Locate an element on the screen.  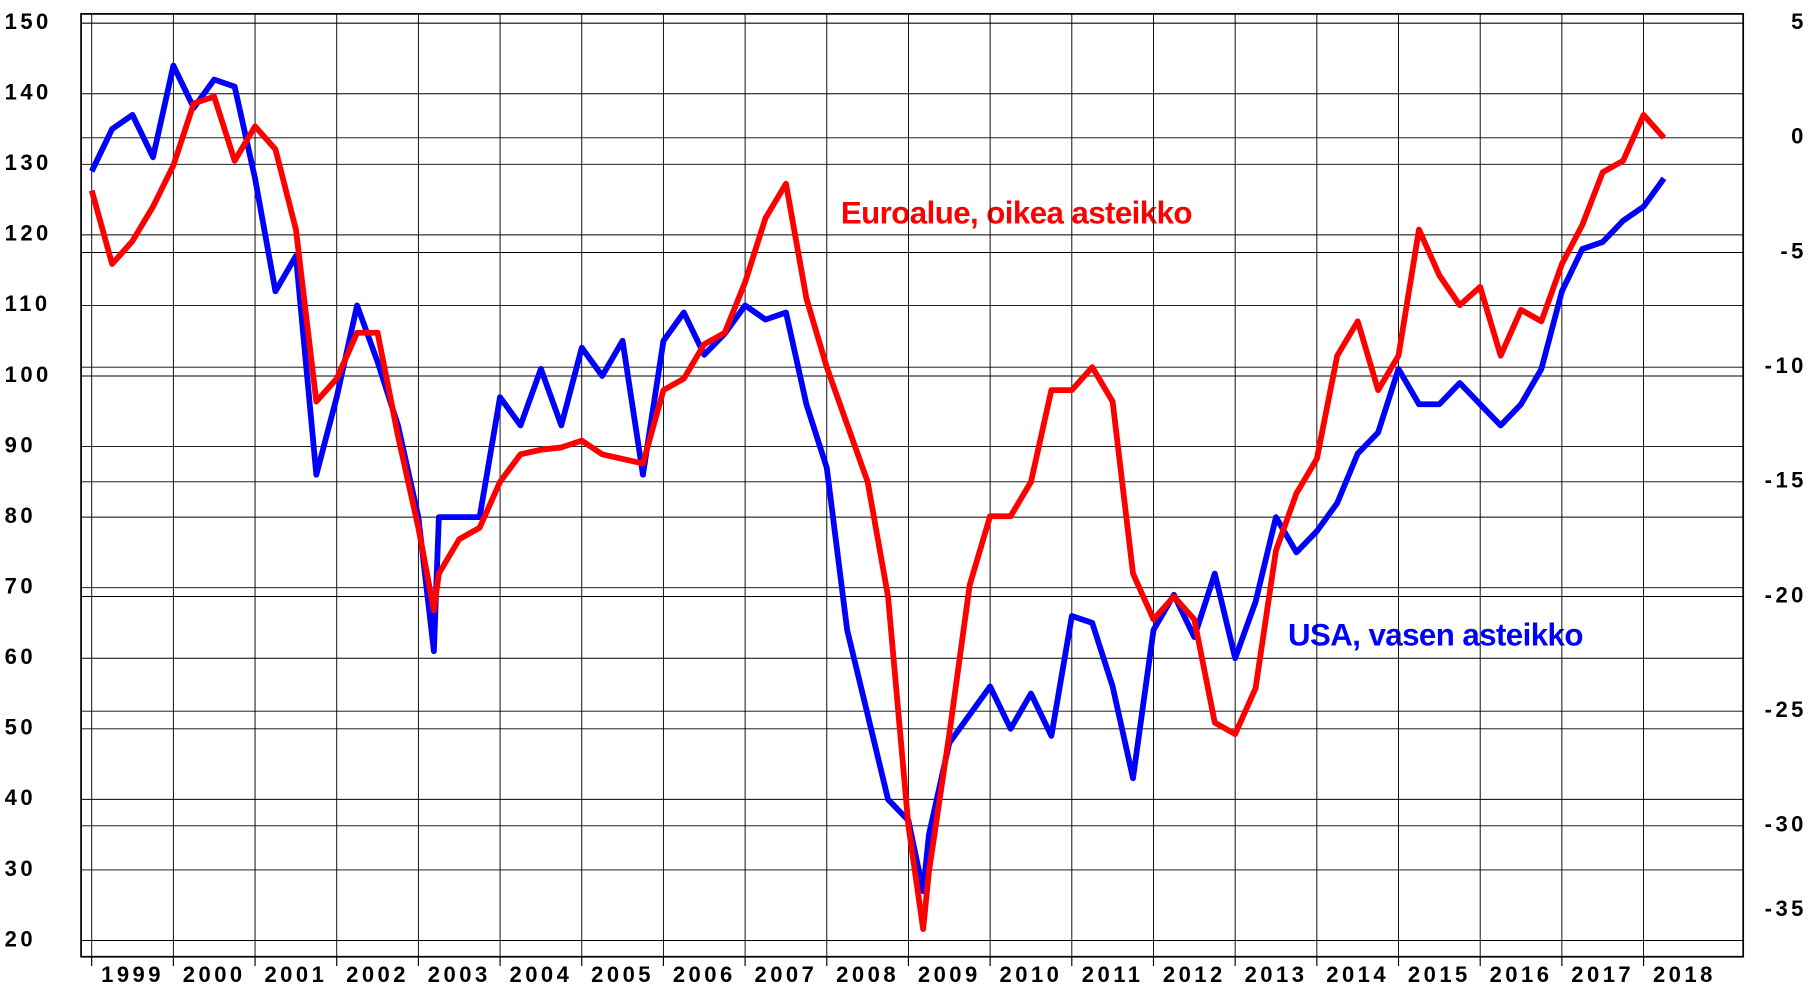
y-tick-label: 140 is located at coordinates (28, 92).